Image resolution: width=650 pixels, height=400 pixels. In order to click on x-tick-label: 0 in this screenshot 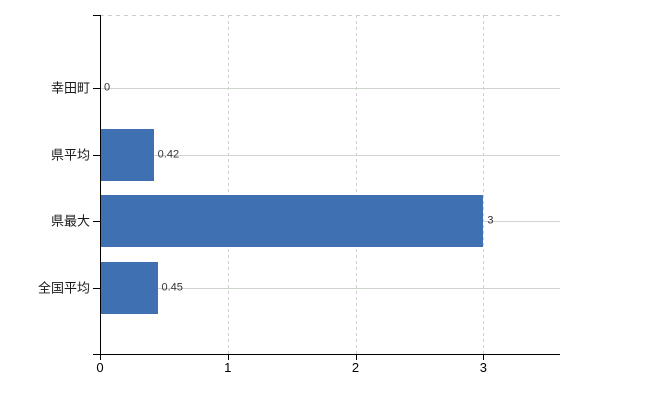, I will do `click(100, 367)`.